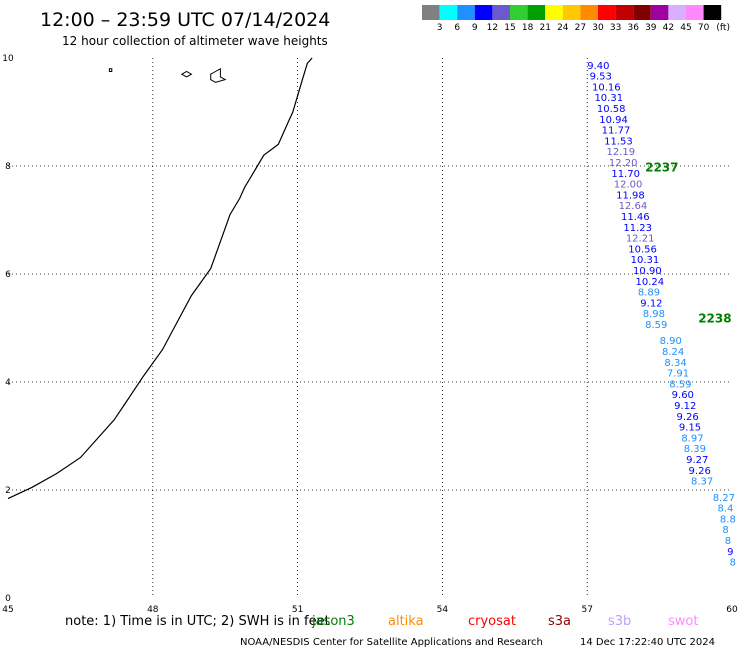 This screenshot has width=740, height=650. Describe the element at coordinates (475, 28) in the screenshot. I see `colorbar-label: 9` at that location.